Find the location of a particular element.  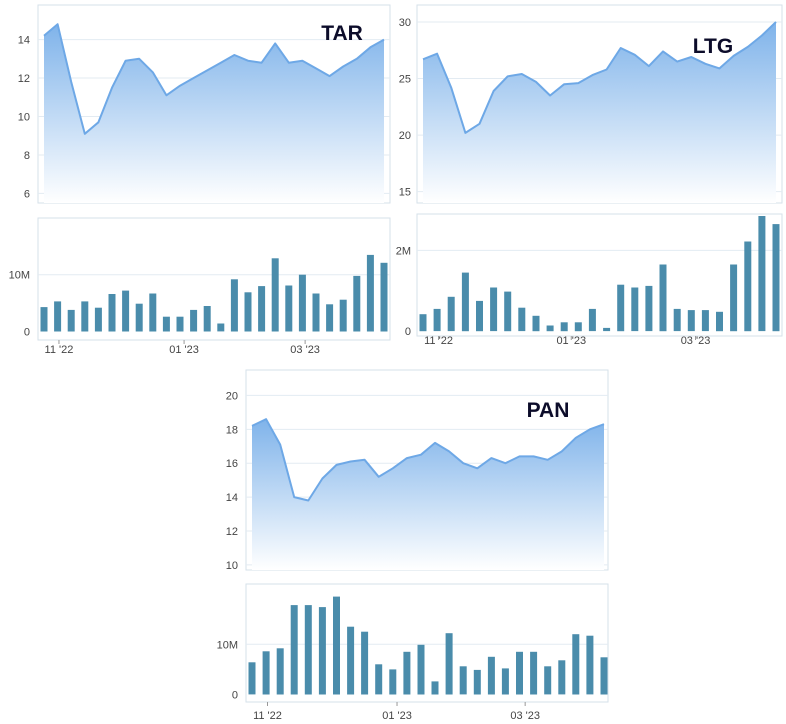

ltg-volume-tick-label: 2M is located at coordinates (403, 251).